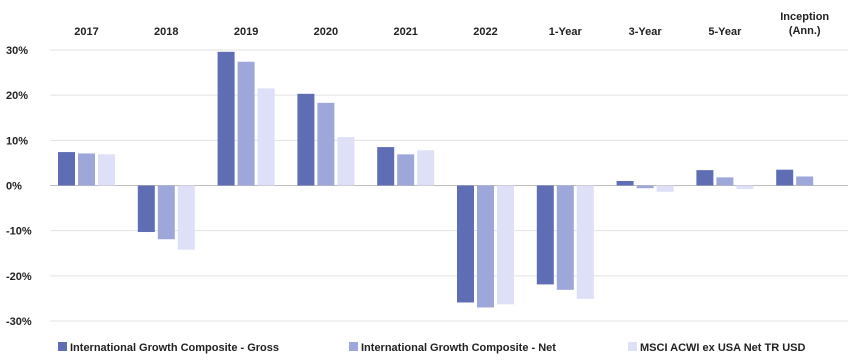 This screenshot has height=362, width=848. Describe the element at coordinates (174, 348) in the screenshot. I see `legend-label: International Growth Composite - Gross` at that location.